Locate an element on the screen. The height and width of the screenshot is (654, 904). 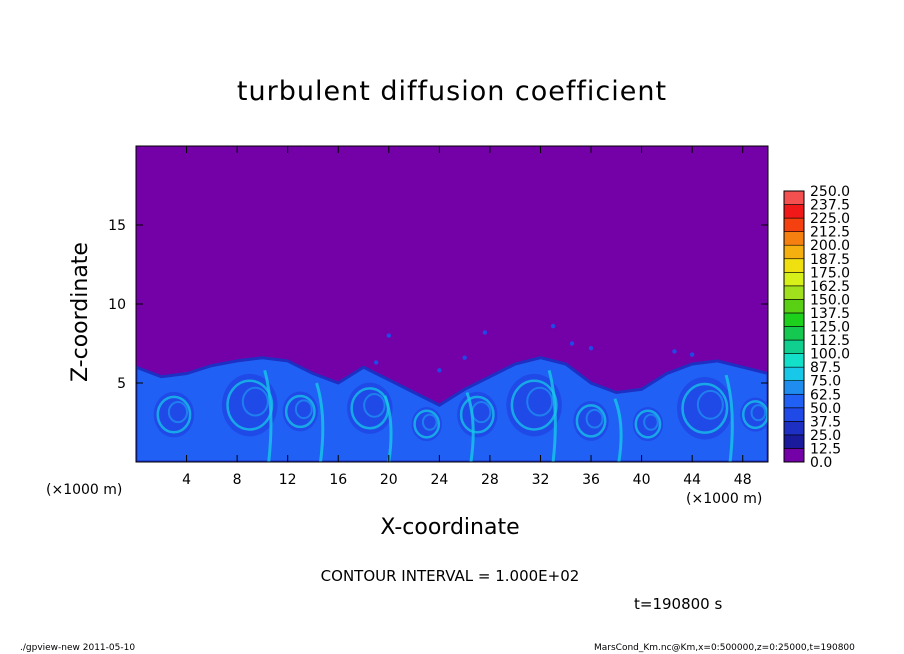
x-tick-label: 32 is located at coordinates (541, 480).